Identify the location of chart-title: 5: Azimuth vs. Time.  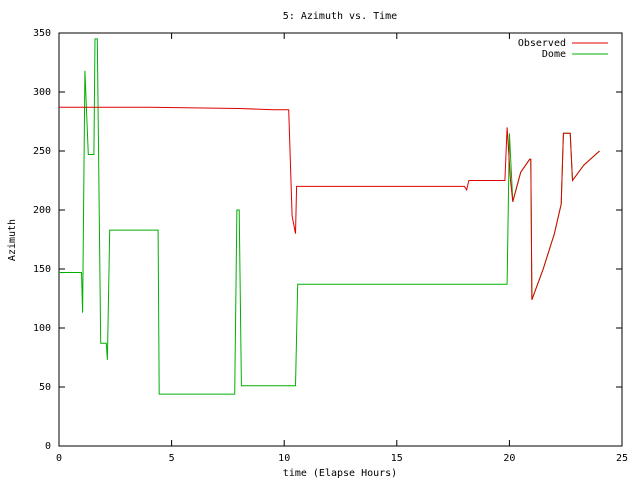
(340, 16).